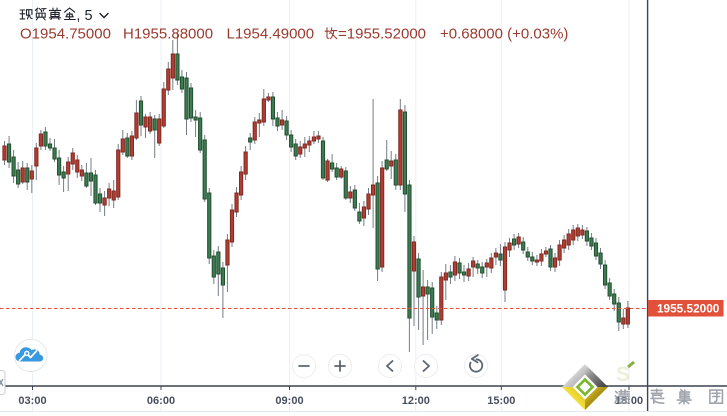 This screenshot has width=727, height=416. Describe the element at coordinates (623, 374) in the screenshot. I see `svg-text: S` at that location.